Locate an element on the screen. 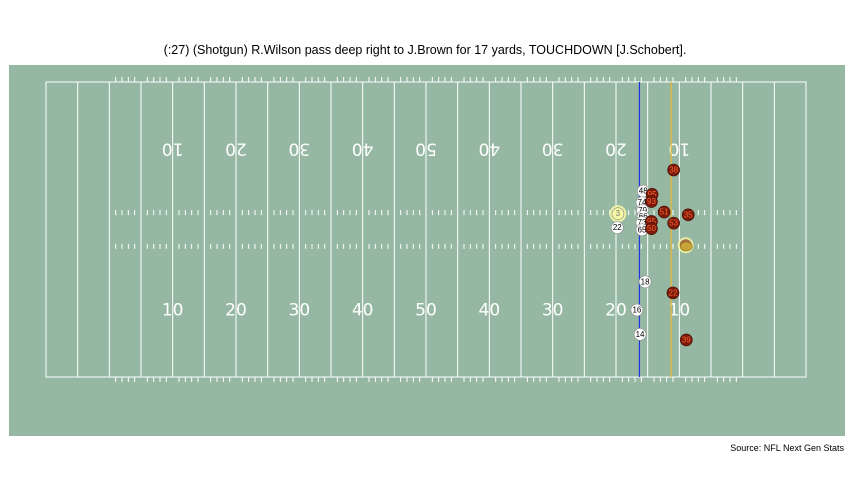  defense-player: 51 is located at coordinates (664, 212).